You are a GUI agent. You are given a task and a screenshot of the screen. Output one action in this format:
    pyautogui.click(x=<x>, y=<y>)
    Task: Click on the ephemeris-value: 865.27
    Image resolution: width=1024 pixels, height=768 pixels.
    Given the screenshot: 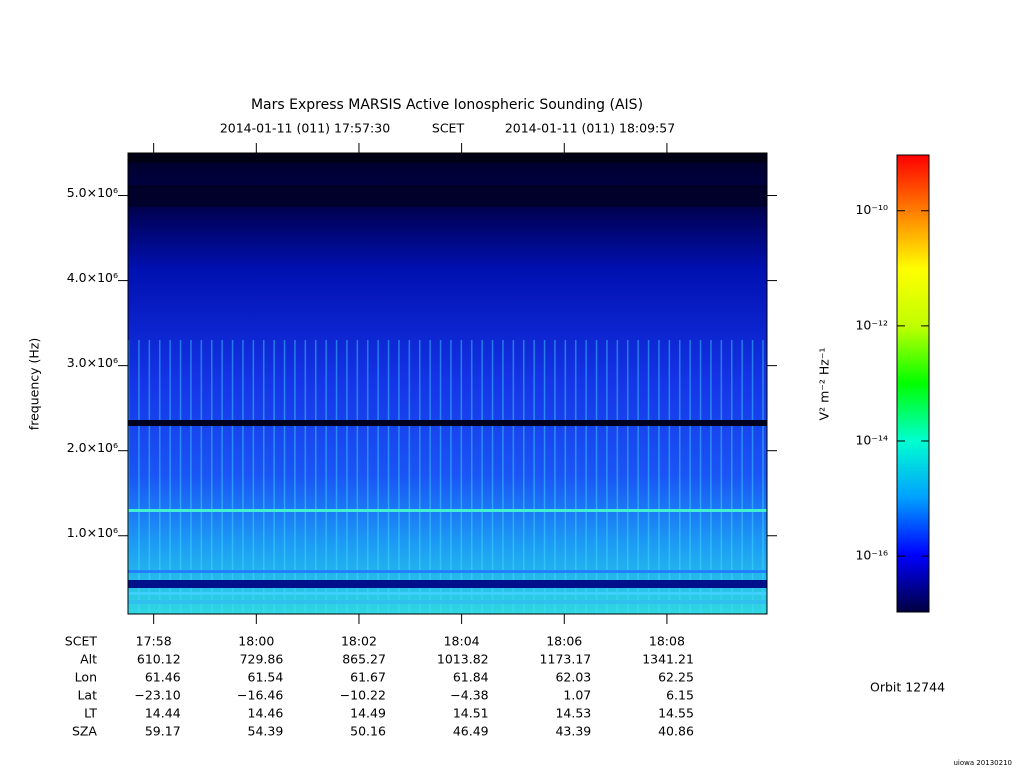 What is the action you would take?
    pyautogui.click(x=364, y=659)
    